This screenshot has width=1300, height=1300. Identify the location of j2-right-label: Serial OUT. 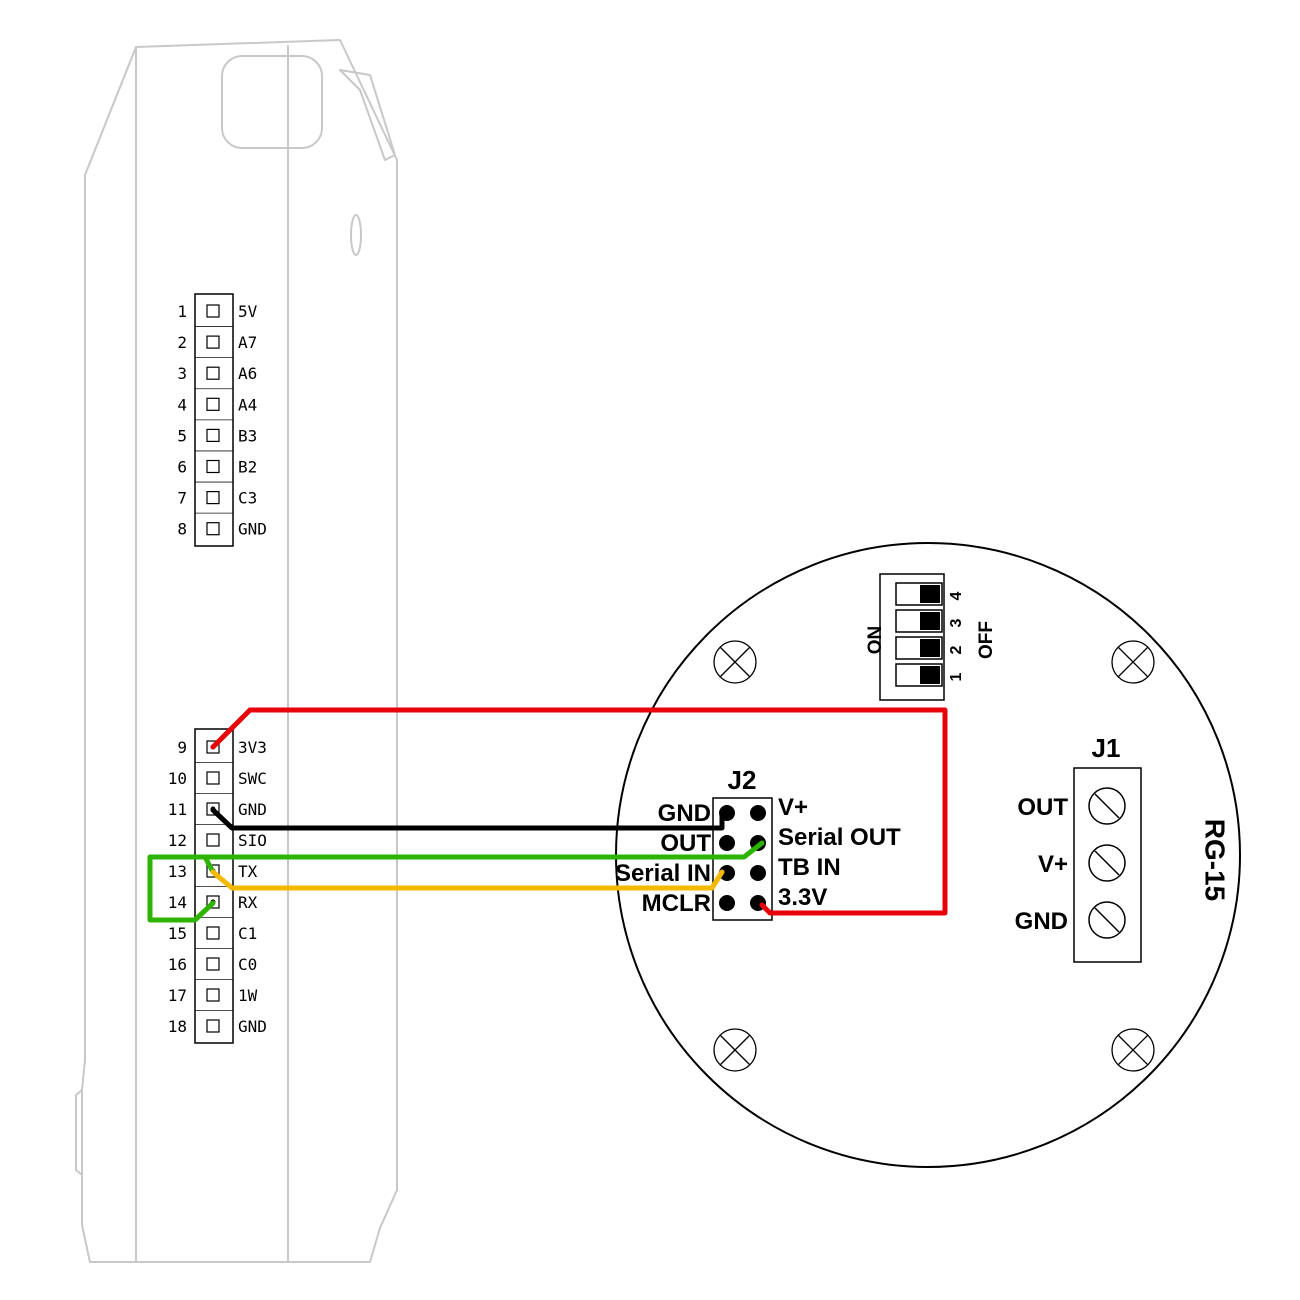
(839, 837).